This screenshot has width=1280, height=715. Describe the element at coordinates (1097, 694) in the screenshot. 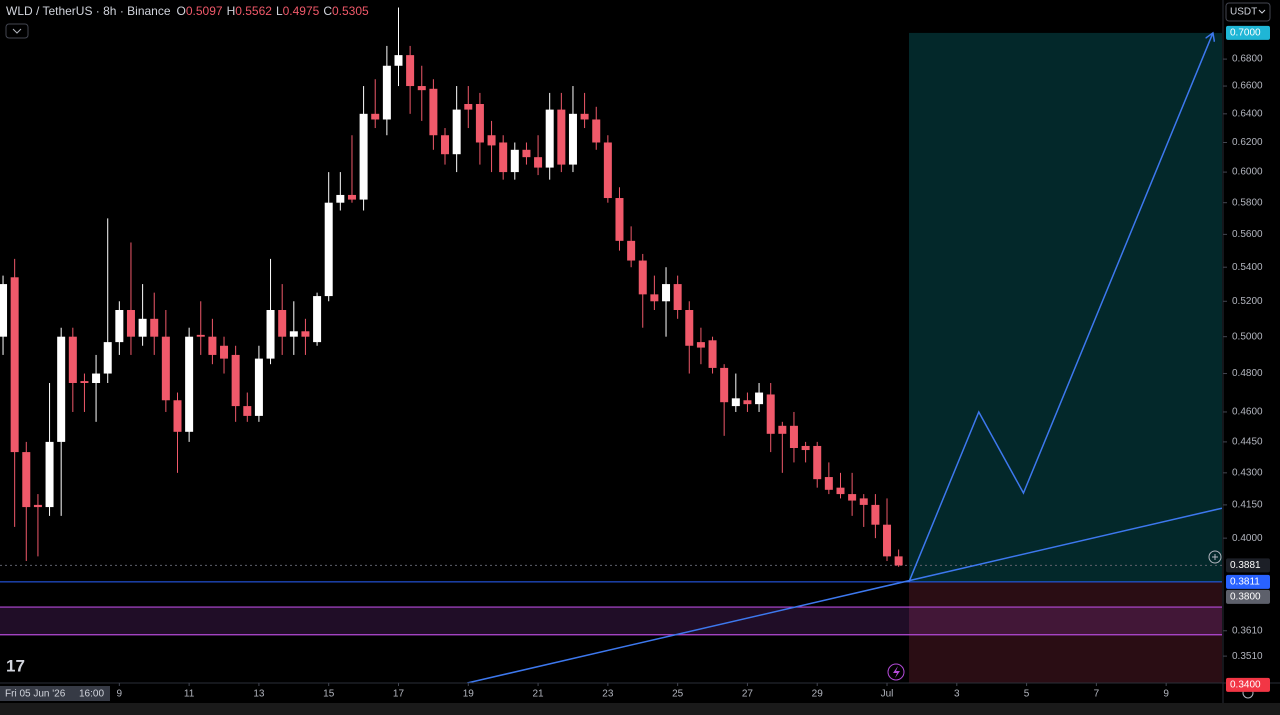

I see `x-tick-label: 7` at that location.